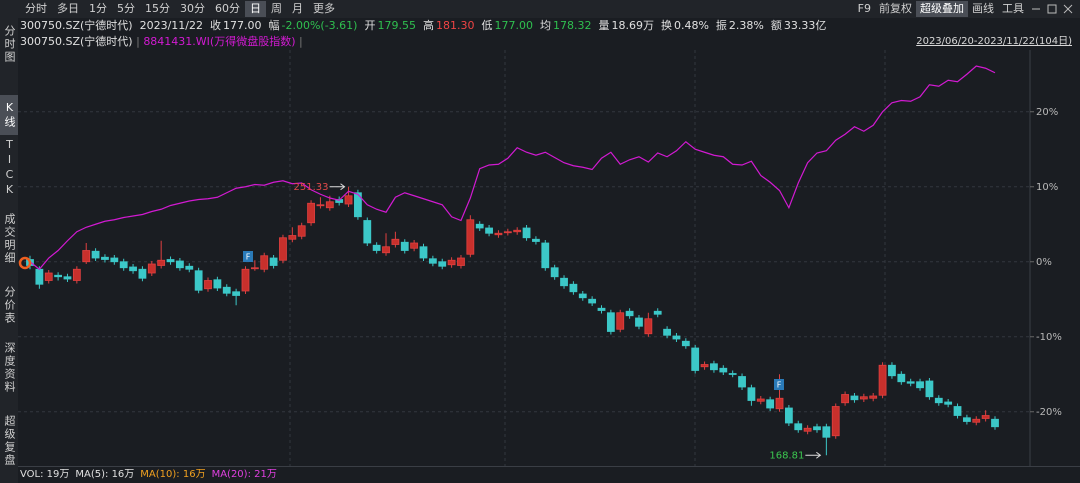 The width and height of the screenshot is (1080, 483). What do you see at coordinates (192, 8) in the screenshot?
I see `period-tab: 30分` at bounding box center [192, 8].